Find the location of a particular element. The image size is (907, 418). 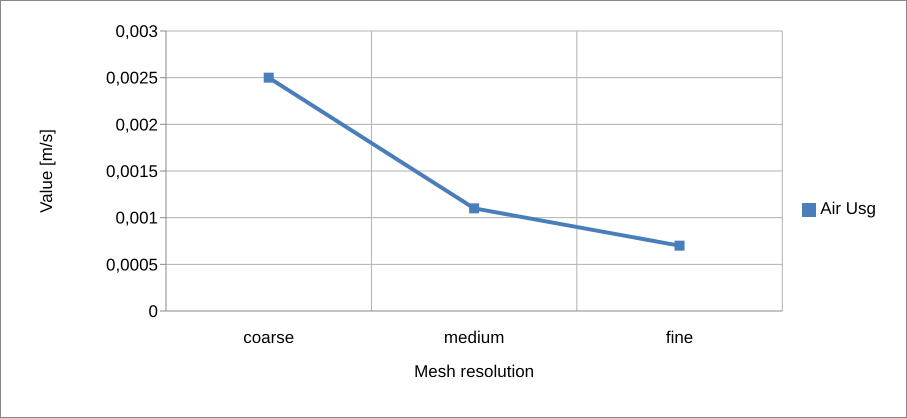

y-tick-label: 0,0015 is located at coordinates (132, 172).